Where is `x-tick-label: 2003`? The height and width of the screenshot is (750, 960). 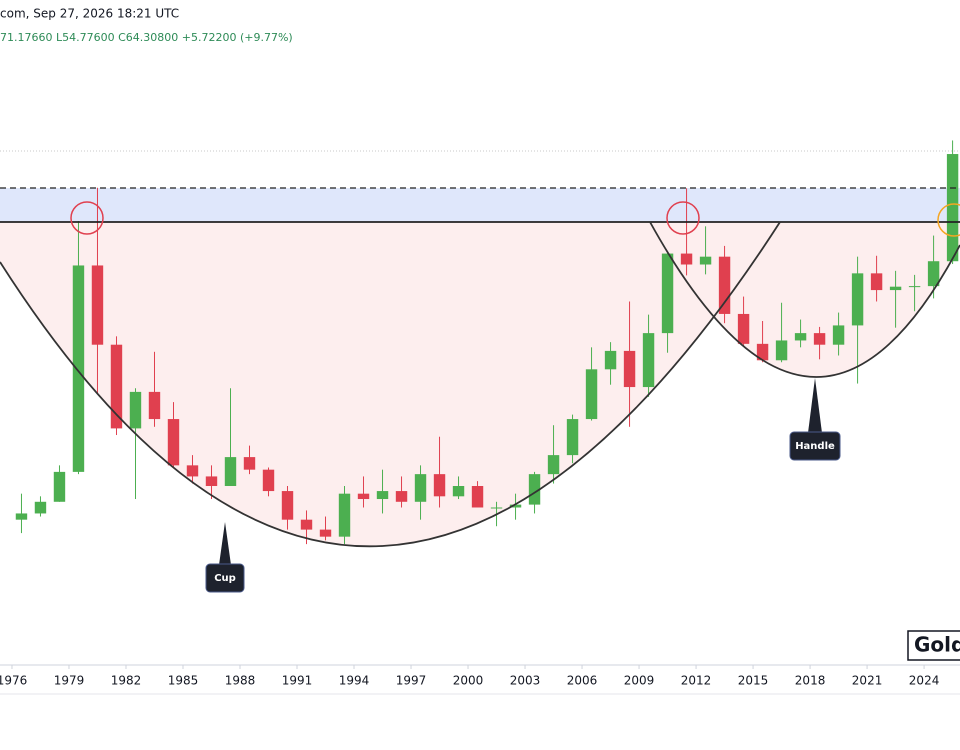 x-tick-label: 2003 is located at coordinates (525, 681).